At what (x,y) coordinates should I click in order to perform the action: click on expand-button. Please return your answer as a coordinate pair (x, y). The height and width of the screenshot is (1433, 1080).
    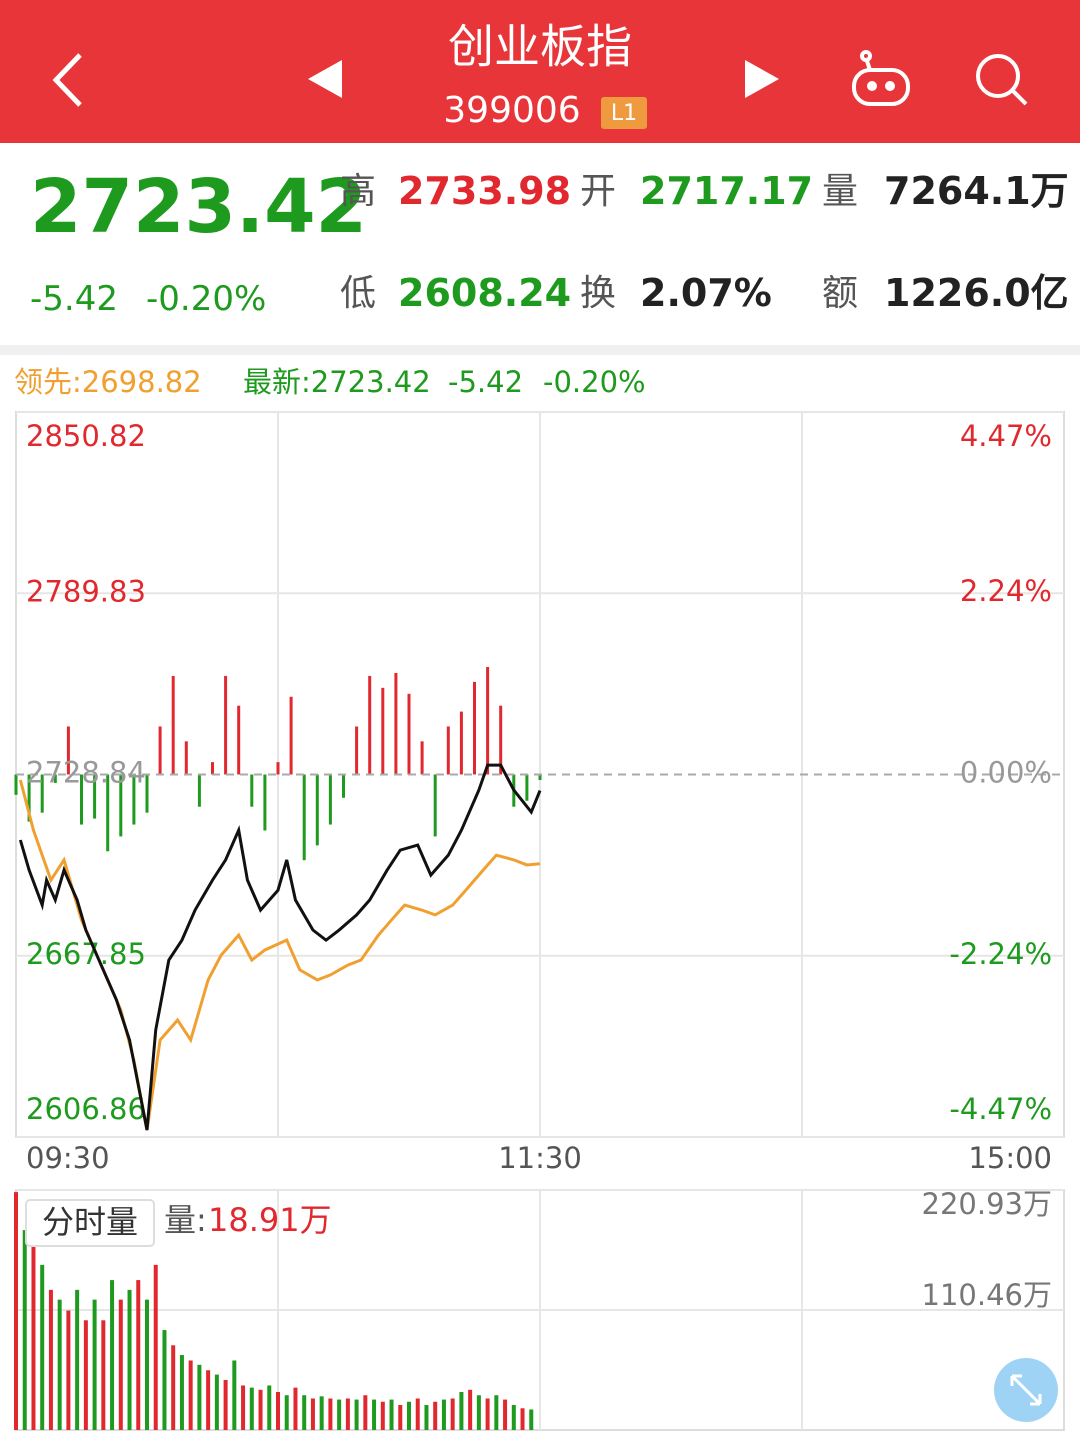
    Looking at the image, I should click on (1026, 1390).